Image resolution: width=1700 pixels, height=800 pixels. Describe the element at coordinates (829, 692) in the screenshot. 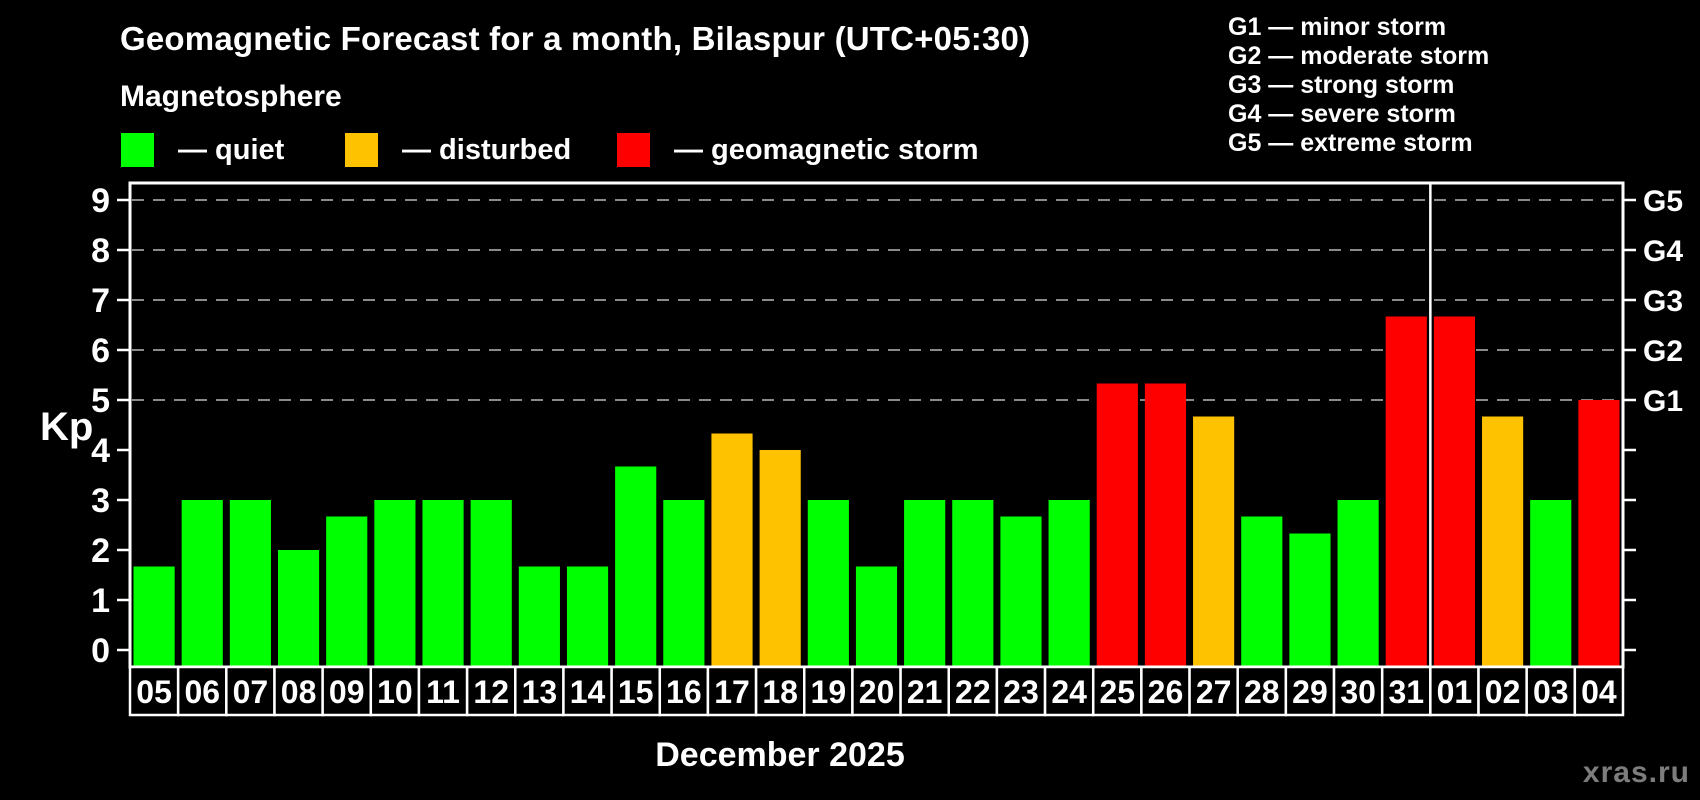

I see `x-tick-label-19: 19` at that location.